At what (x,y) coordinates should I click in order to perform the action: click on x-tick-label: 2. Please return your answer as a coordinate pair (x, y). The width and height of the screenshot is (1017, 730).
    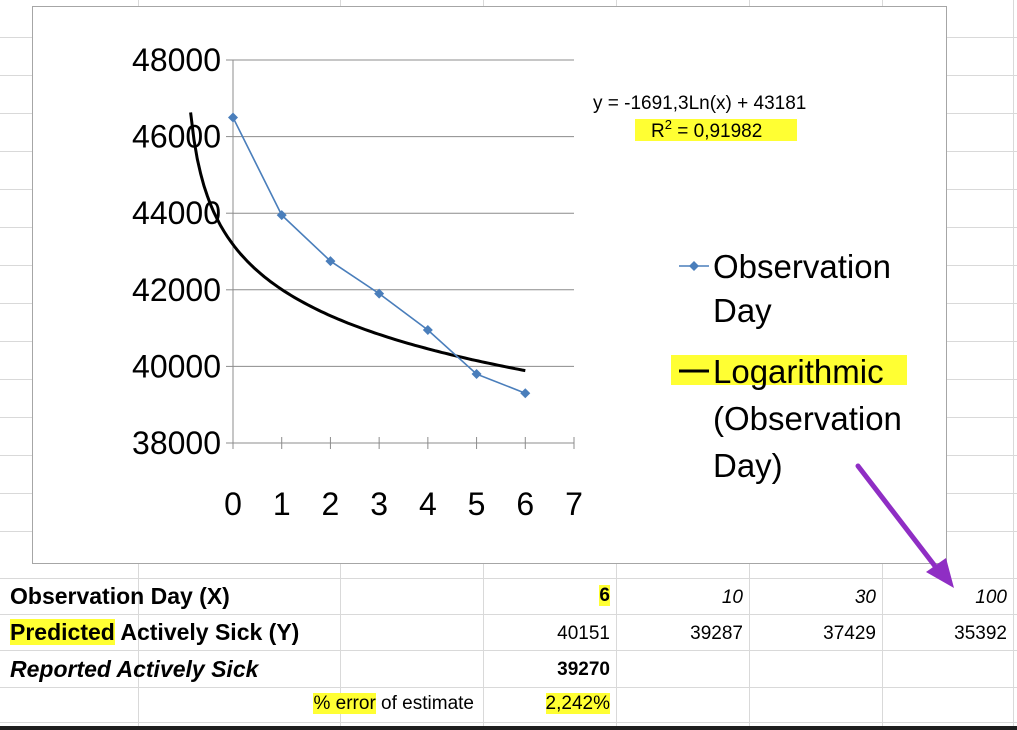
    Looking at the image, I should click on (331, 504).